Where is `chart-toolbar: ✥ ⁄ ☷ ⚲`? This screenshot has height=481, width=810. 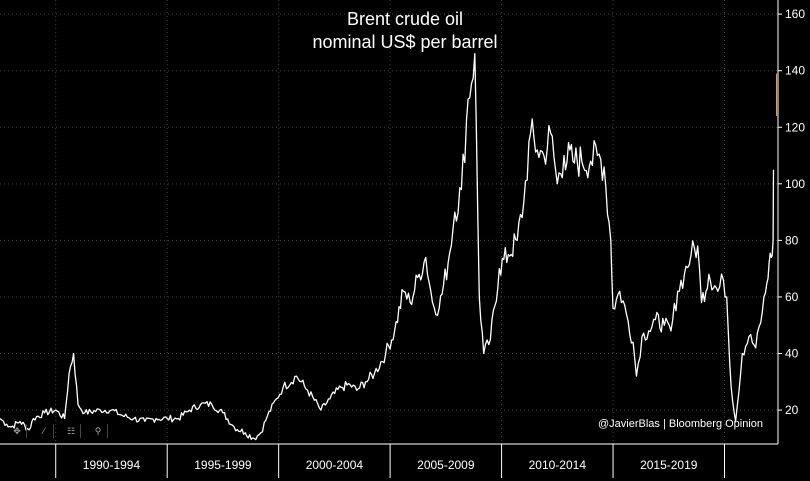
chart-toolbar: ✥ ⁄ ☷ ⚲ is located at coordinates (58, 431).